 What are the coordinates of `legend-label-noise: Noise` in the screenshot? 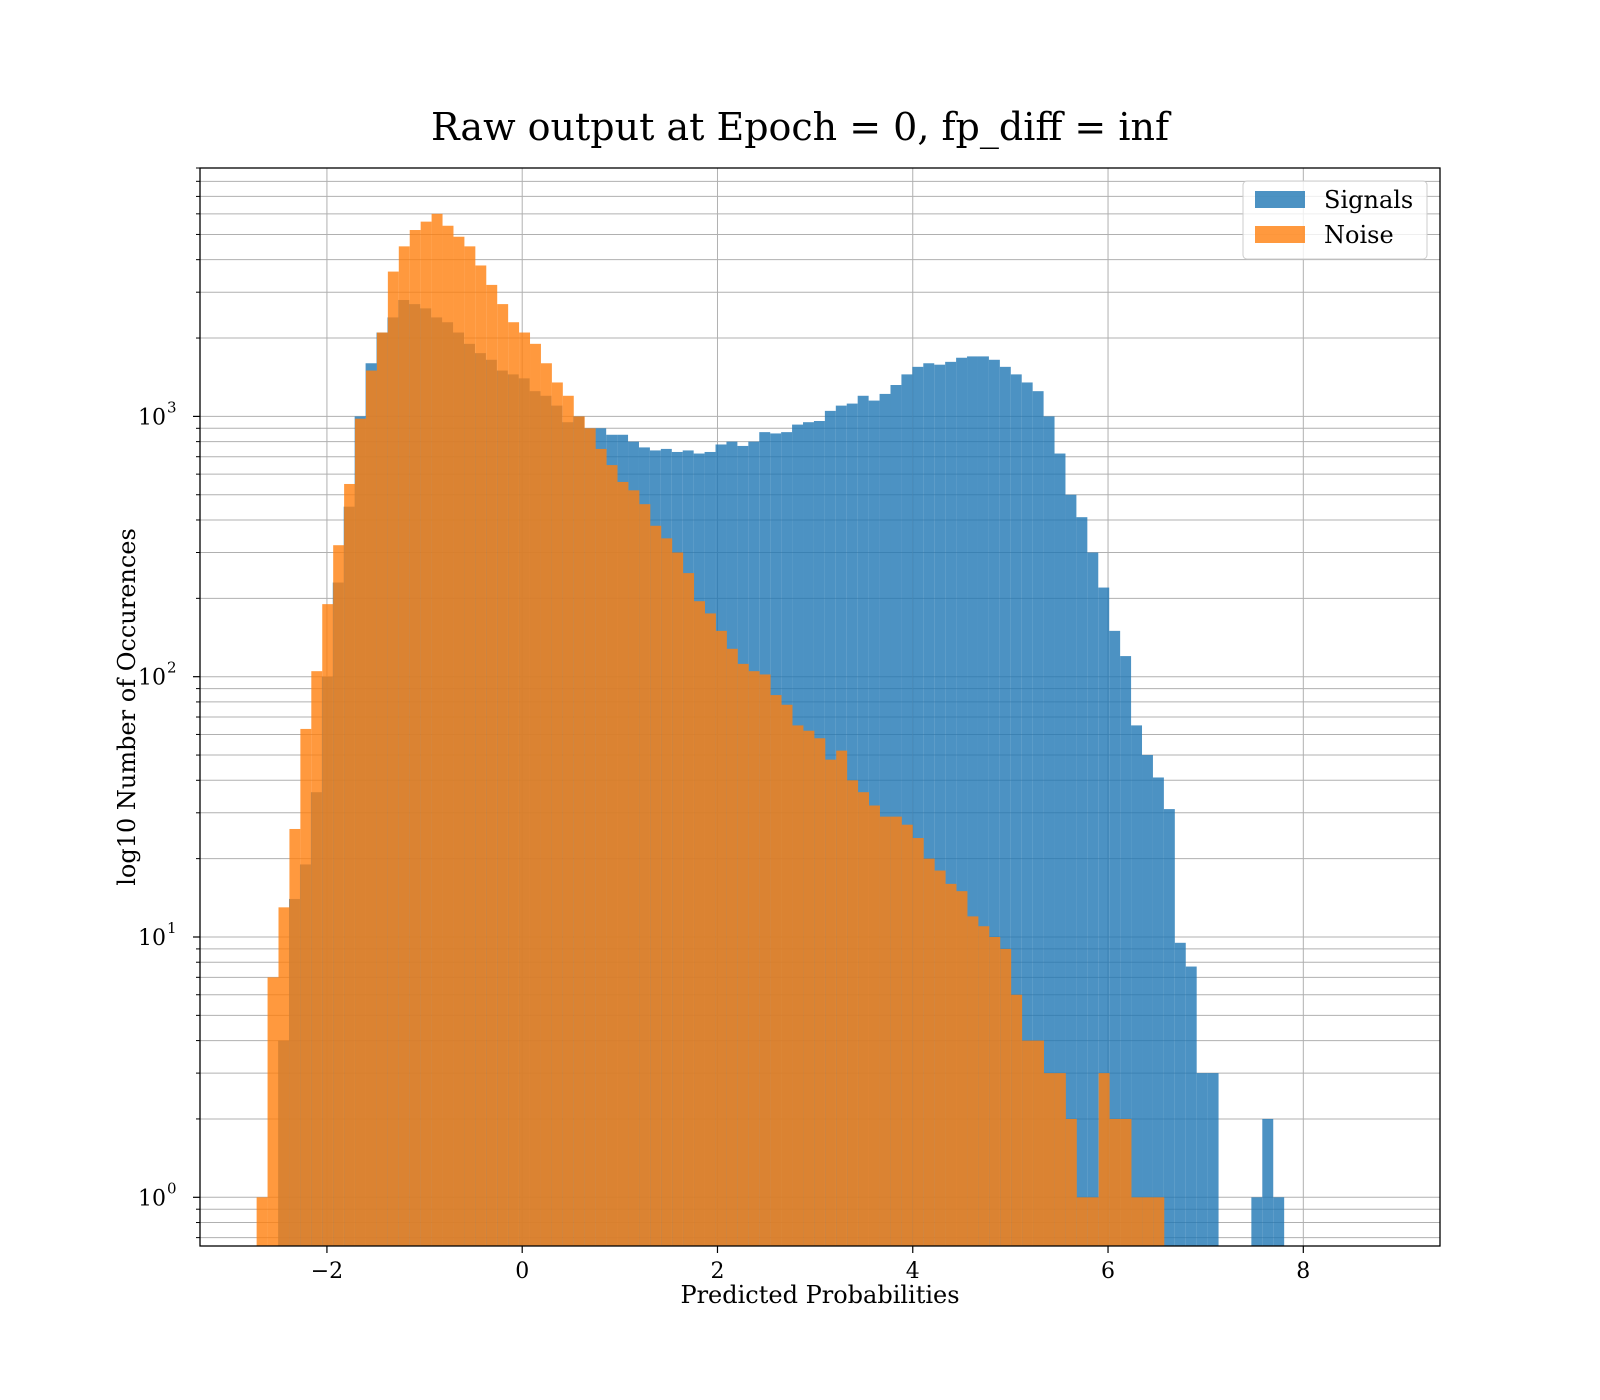 It's located at (1359, 235).